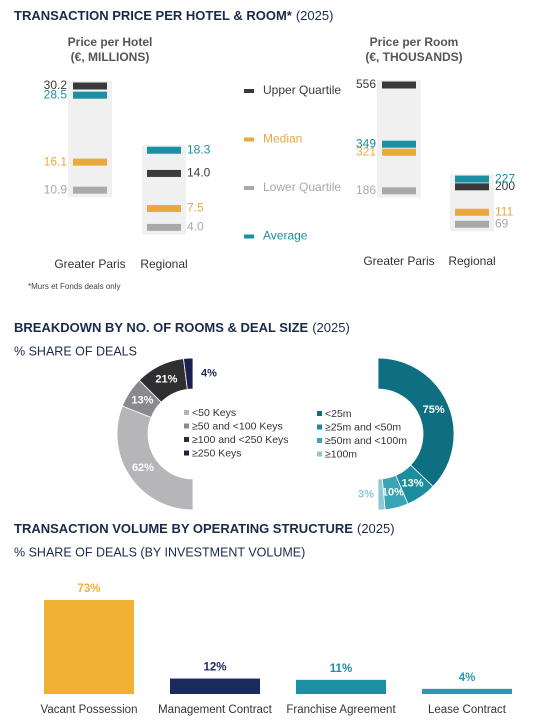  I want to click on segment-label: 21%, so click(166, 380).